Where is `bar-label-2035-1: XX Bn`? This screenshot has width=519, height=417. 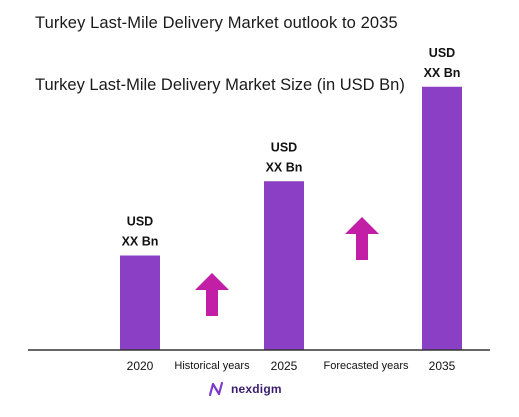
bar-label-2035-1: XX Bn is located at coordinates (442, 73).